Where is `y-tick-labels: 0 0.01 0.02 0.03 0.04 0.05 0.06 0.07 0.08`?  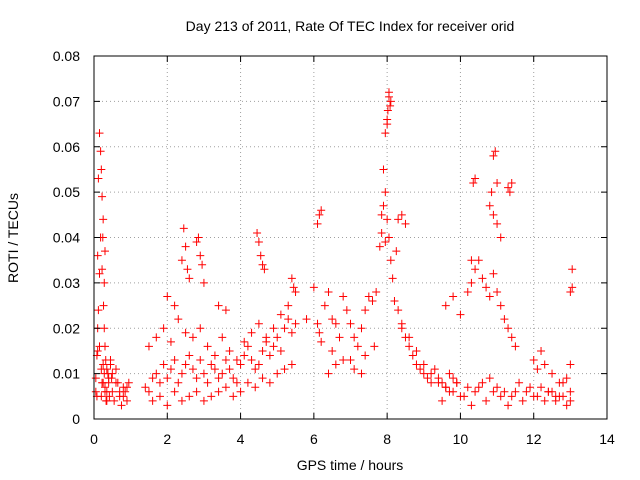 y-tick-labels: 0 0.01 0.02 0.03 0.04 0.05 0.06 0.07 0.08 is located at coordinates (66, 237).